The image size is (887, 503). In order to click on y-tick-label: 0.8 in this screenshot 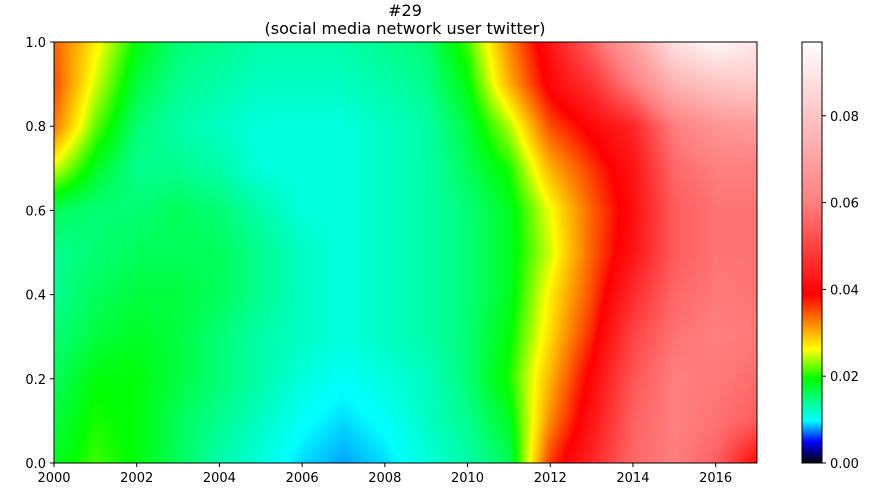, I will do `click(35, 127)`.